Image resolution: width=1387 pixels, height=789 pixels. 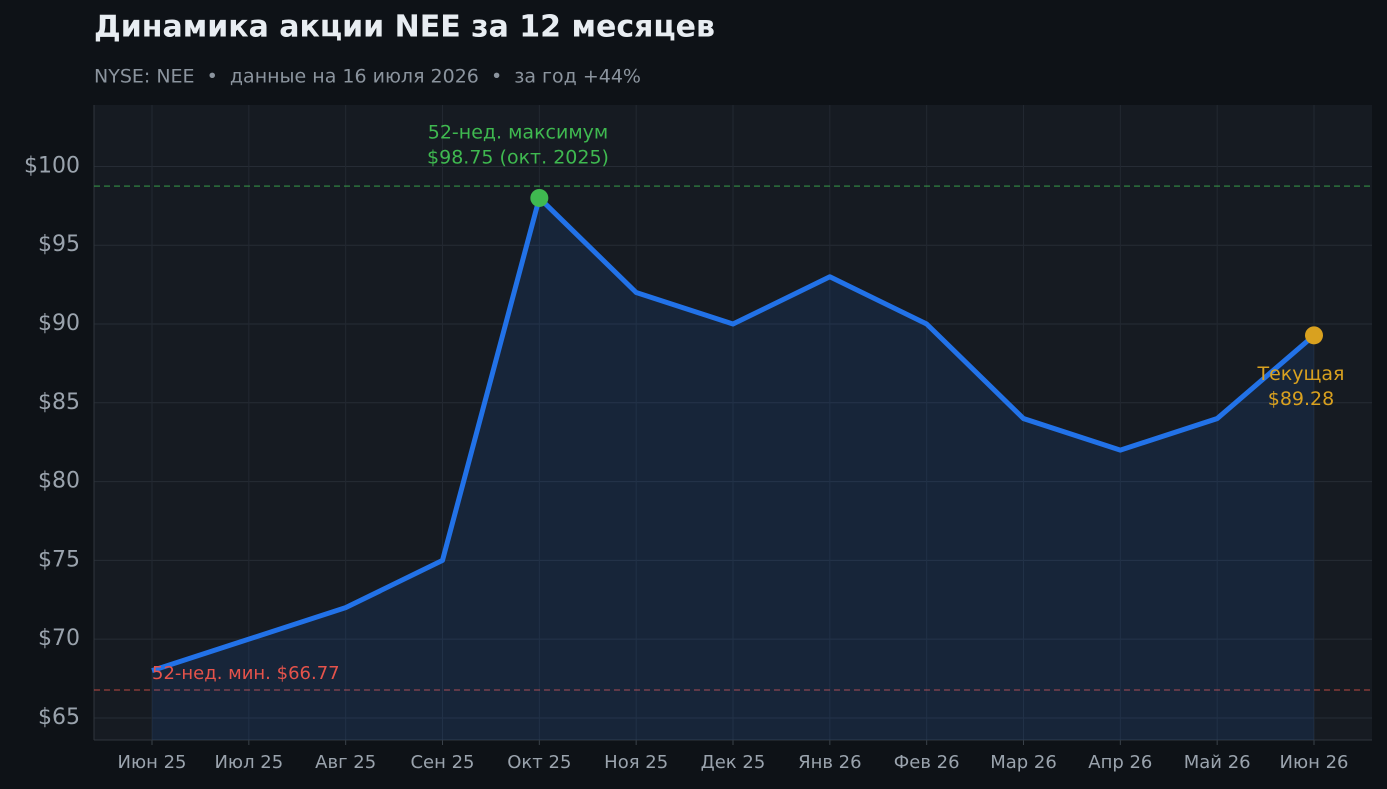 What do you see at coordinates (539, 762) in the screenshot?
I see `x-tick-label: Окт 25` at bounding box center [539, 762].